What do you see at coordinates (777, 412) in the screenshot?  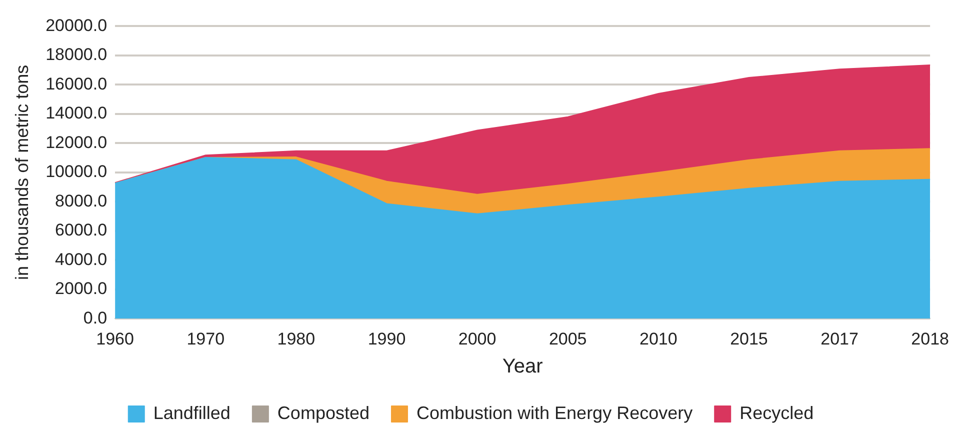 I see `legend-label: Recycled` at bounding box center [777, 412].